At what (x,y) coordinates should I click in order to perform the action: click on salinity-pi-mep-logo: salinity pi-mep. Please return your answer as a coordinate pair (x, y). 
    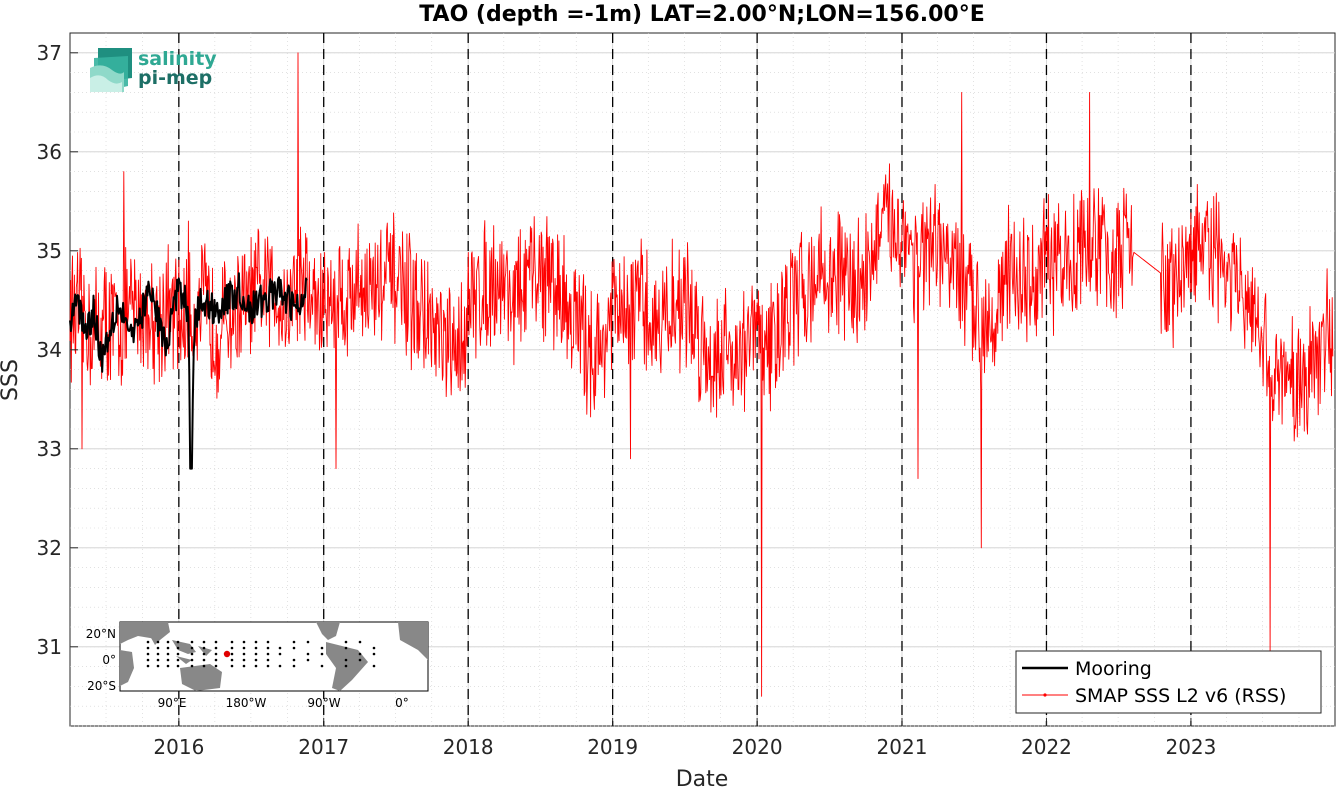
    Looking at the image, I should click on (153, 70).